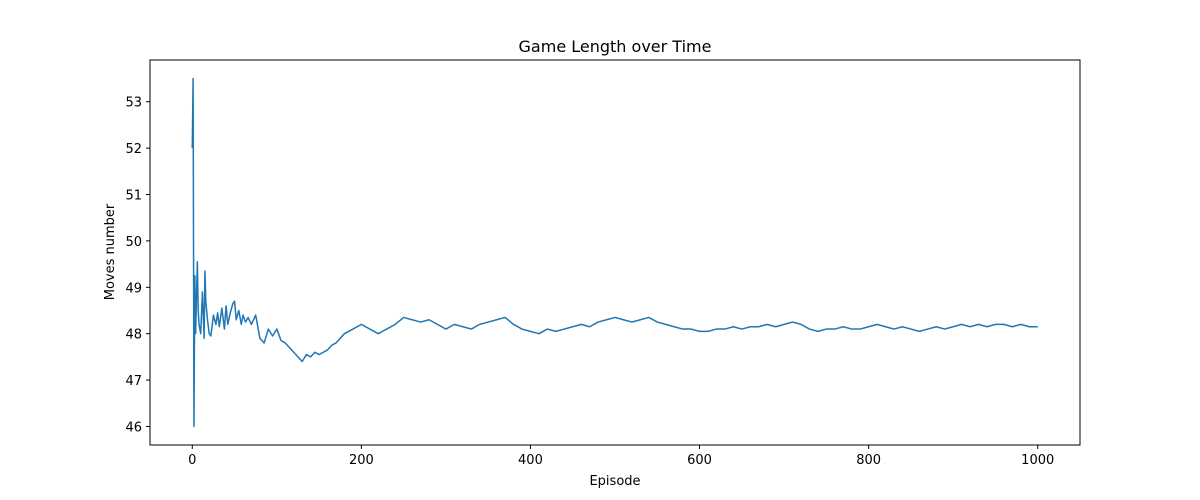 The image size is (1200, 500). Describe the element at coordinates (530, 460) in the screenshot. I see `x-tick-label: 400` at that location.